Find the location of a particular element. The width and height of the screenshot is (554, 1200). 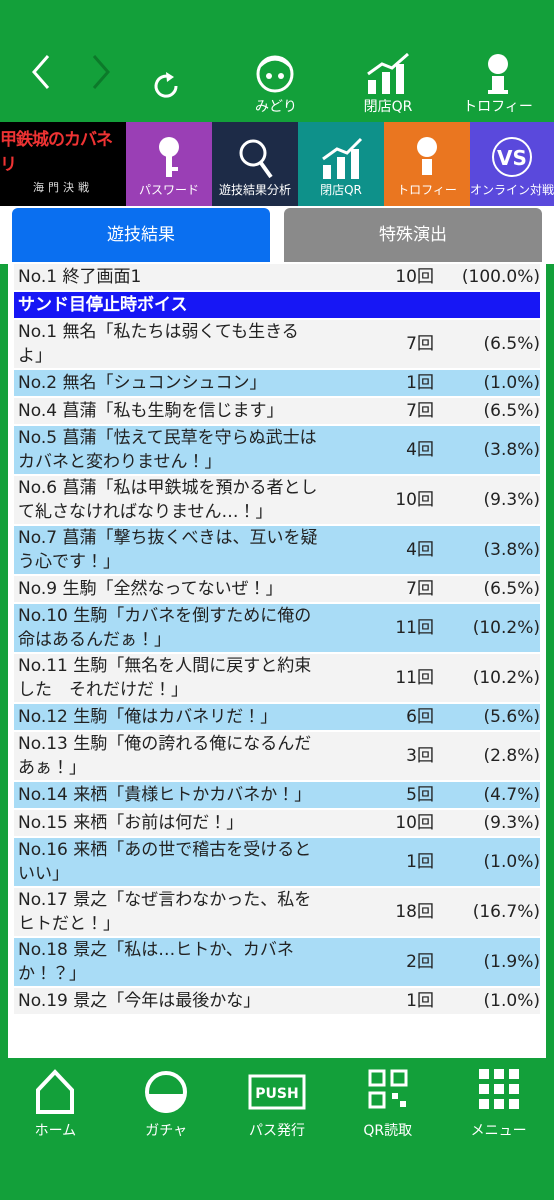

menu-icon is located at coordinates (498, 1089).